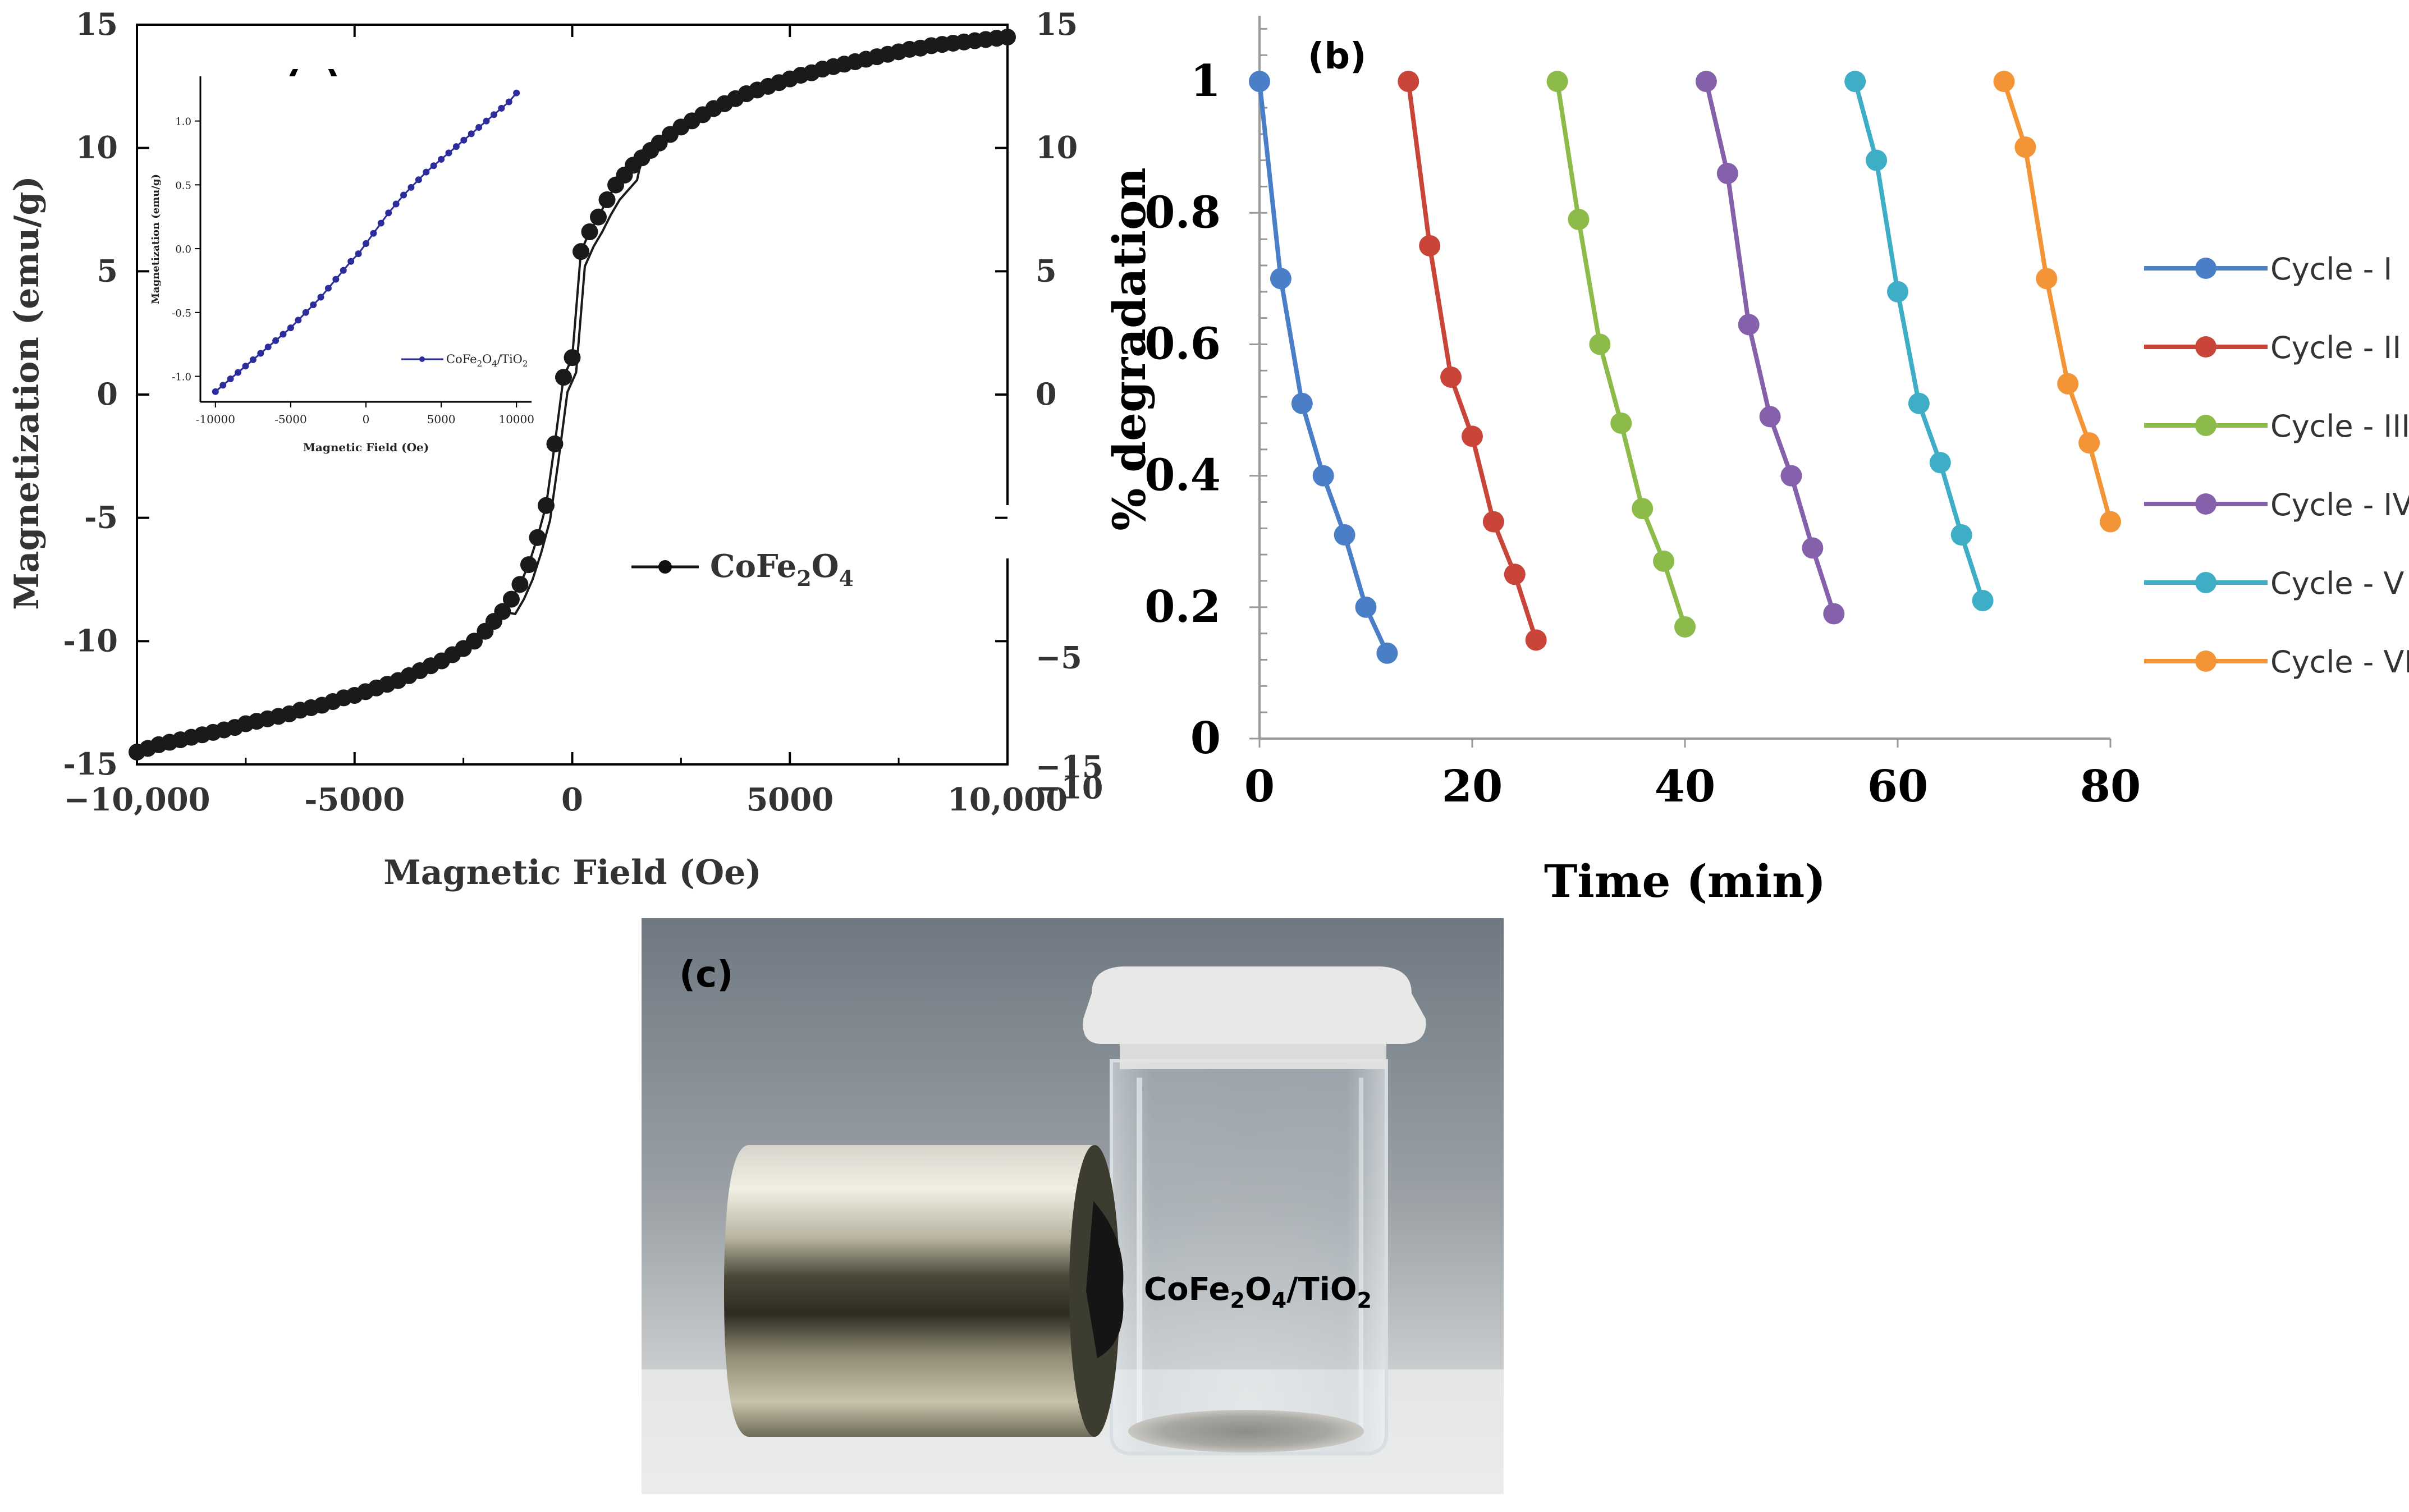 The image size is (2409, 1512). Describe the element at coordinates (2335, 347) in the screenshot. I see `legend-label-cycle-2: Cycle - II` at that location.